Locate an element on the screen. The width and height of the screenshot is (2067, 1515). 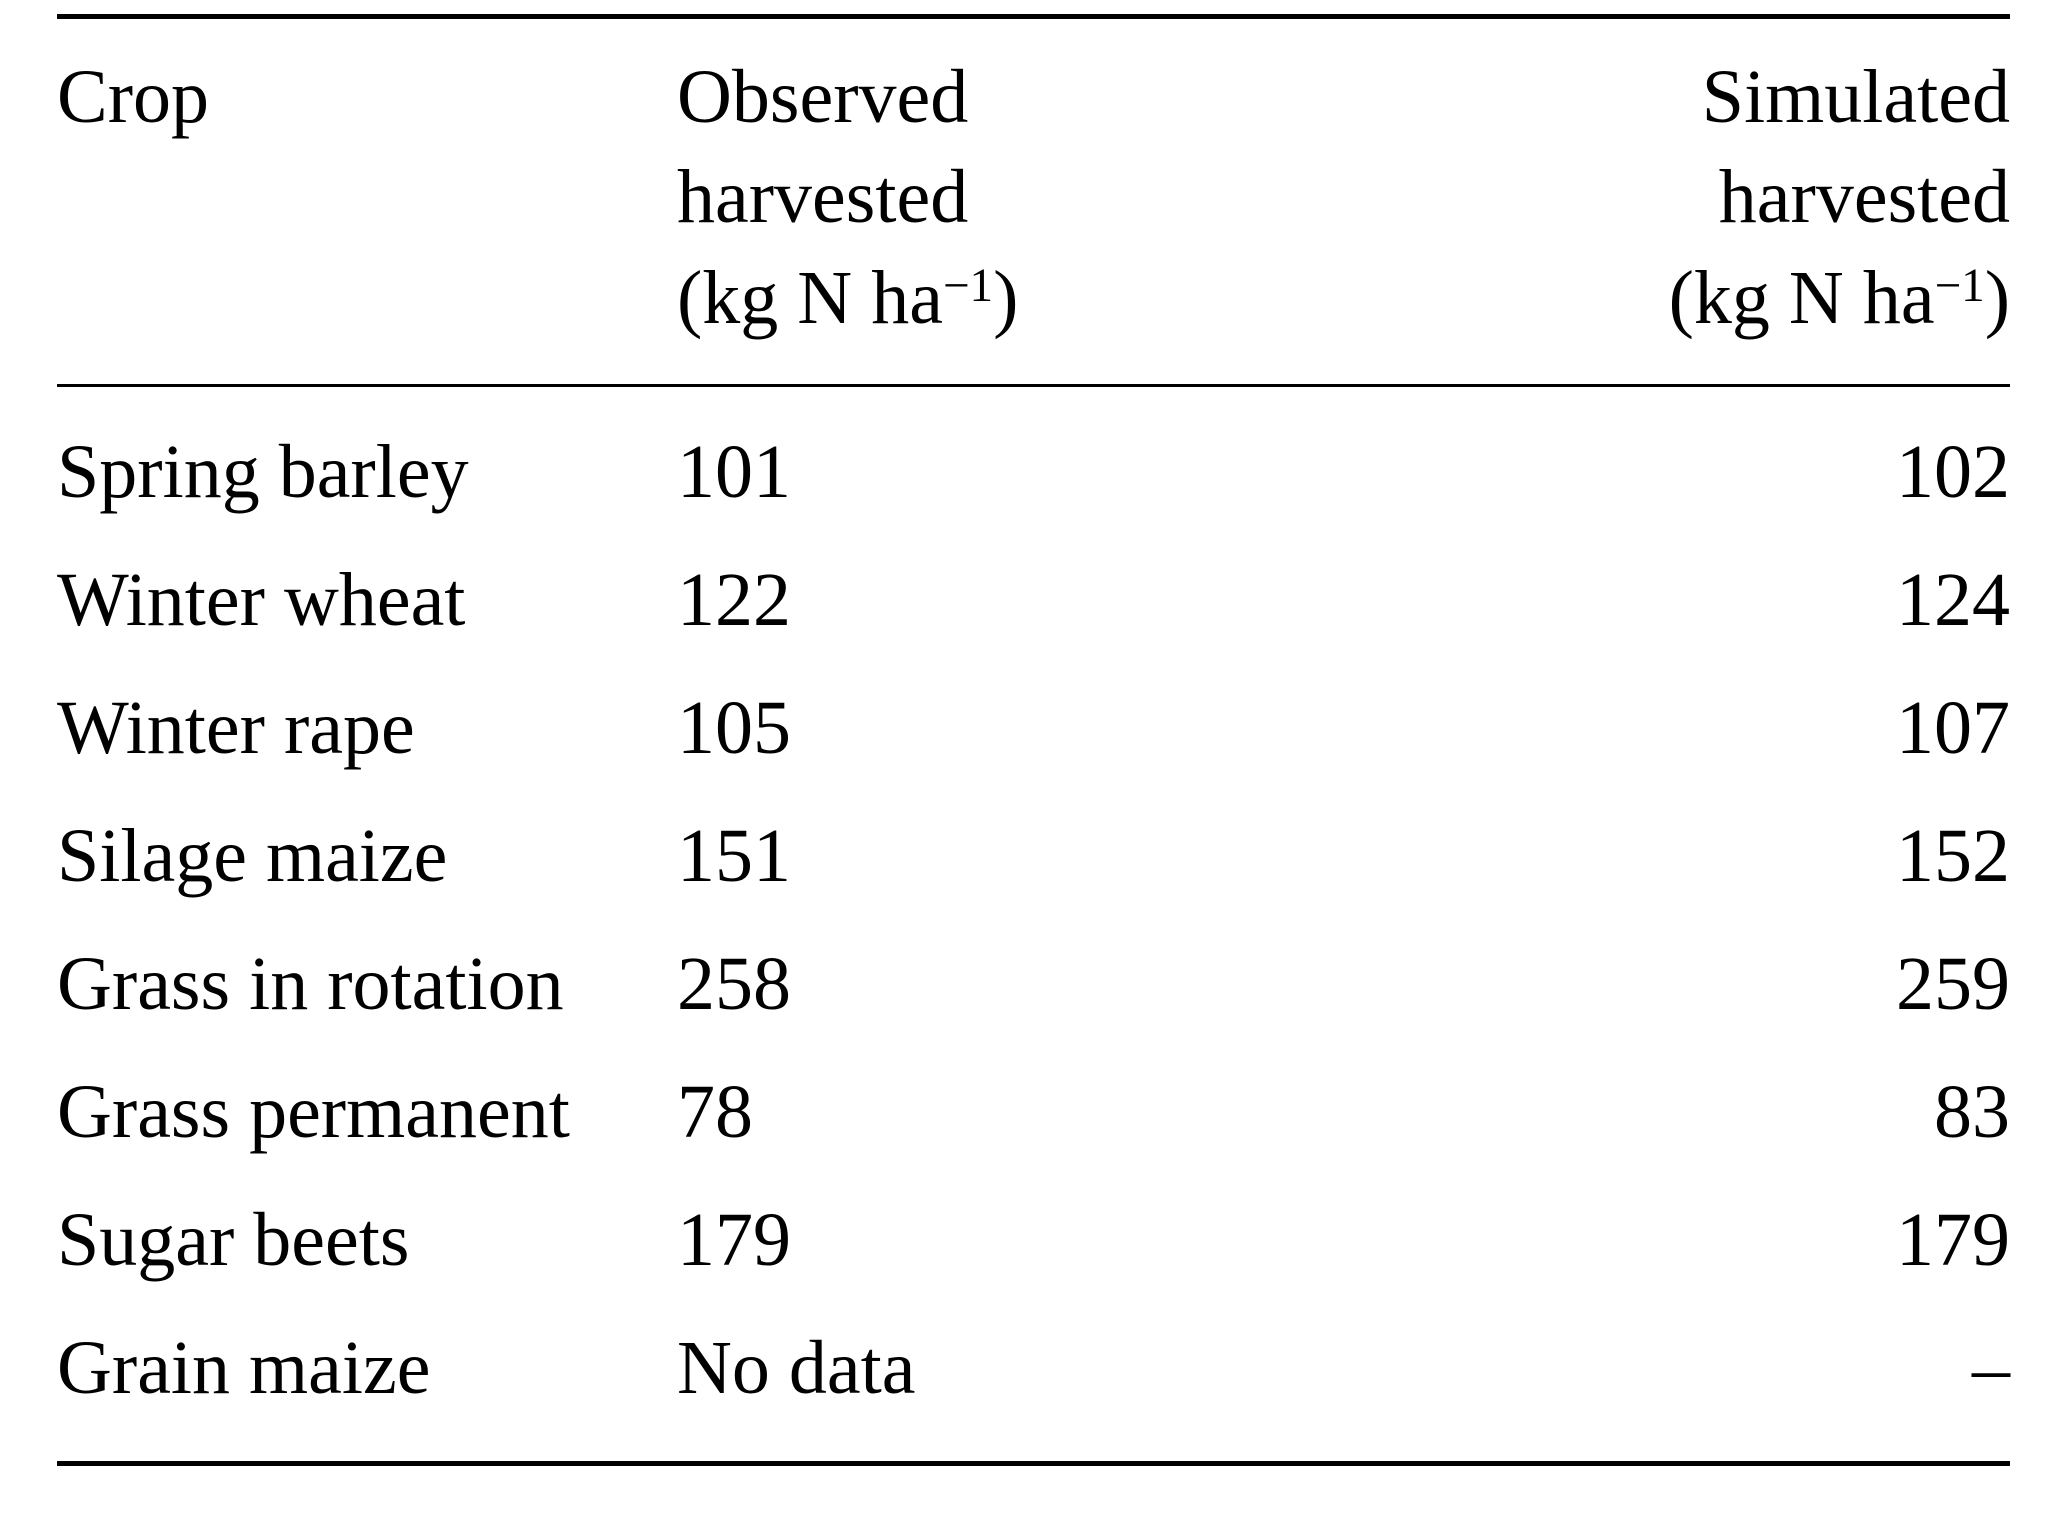
crop-name-cell: Grain maize is located at coordinates (244, 1368).